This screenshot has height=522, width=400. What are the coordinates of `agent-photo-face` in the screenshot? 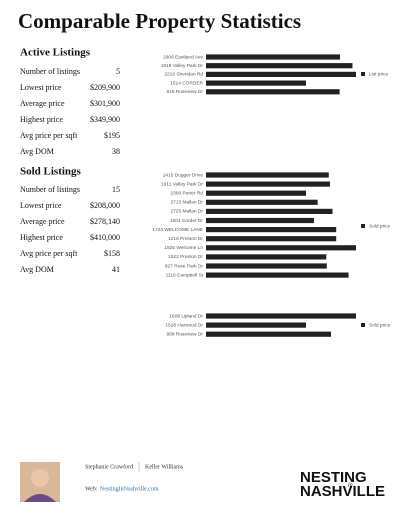 It's located at (40, 478).